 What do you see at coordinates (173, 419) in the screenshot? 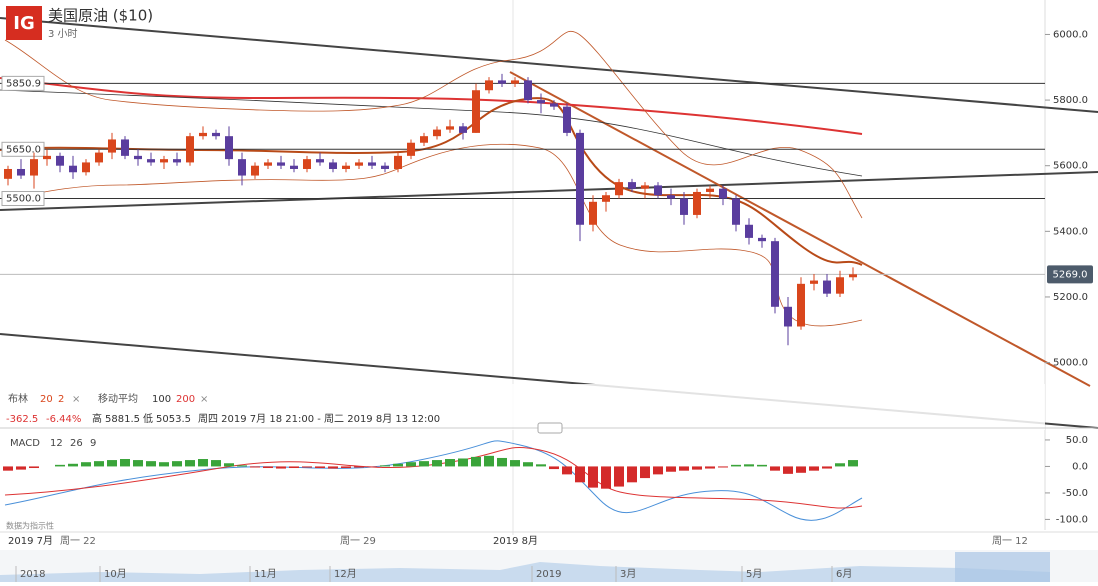
I see `low: 5053.5` at bounding box center [173, 419].